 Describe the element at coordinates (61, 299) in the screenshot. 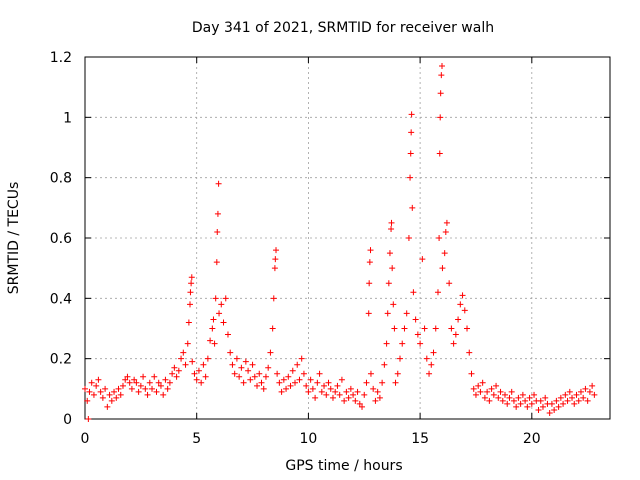

I see `y-tick-label: 0.4` at that location.